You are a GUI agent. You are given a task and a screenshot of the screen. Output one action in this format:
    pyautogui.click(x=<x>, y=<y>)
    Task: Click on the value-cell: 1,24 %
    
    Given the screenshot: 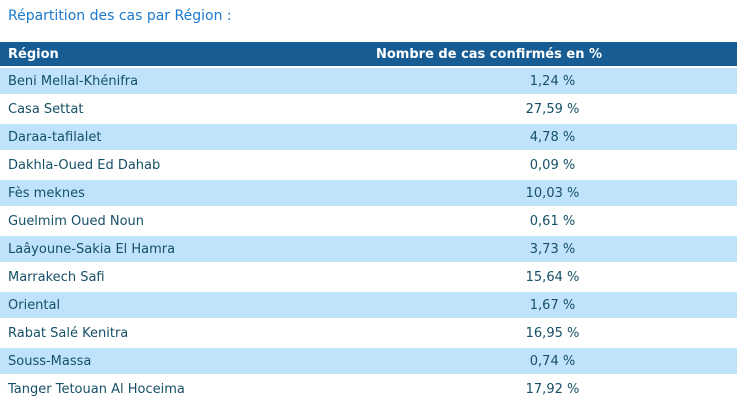 What is the action you would take?
    pyautogui.click(x=552, y=81)
    